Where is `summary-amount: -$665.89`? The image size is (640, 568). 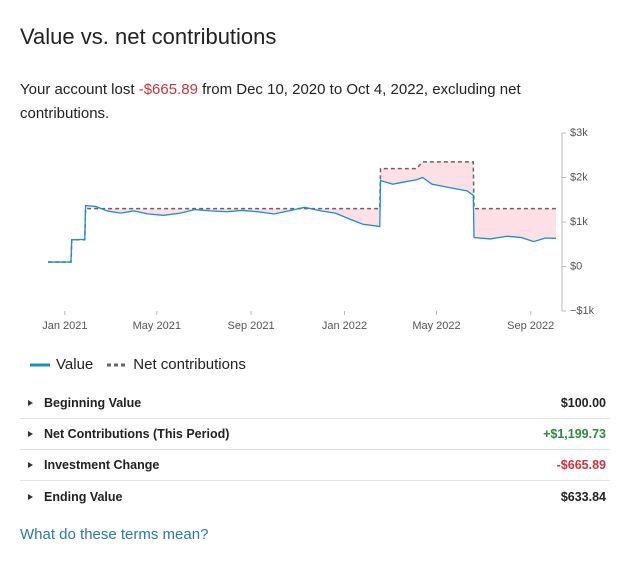 summary-amount: -$665.89 is located at coordinates (168, 89).